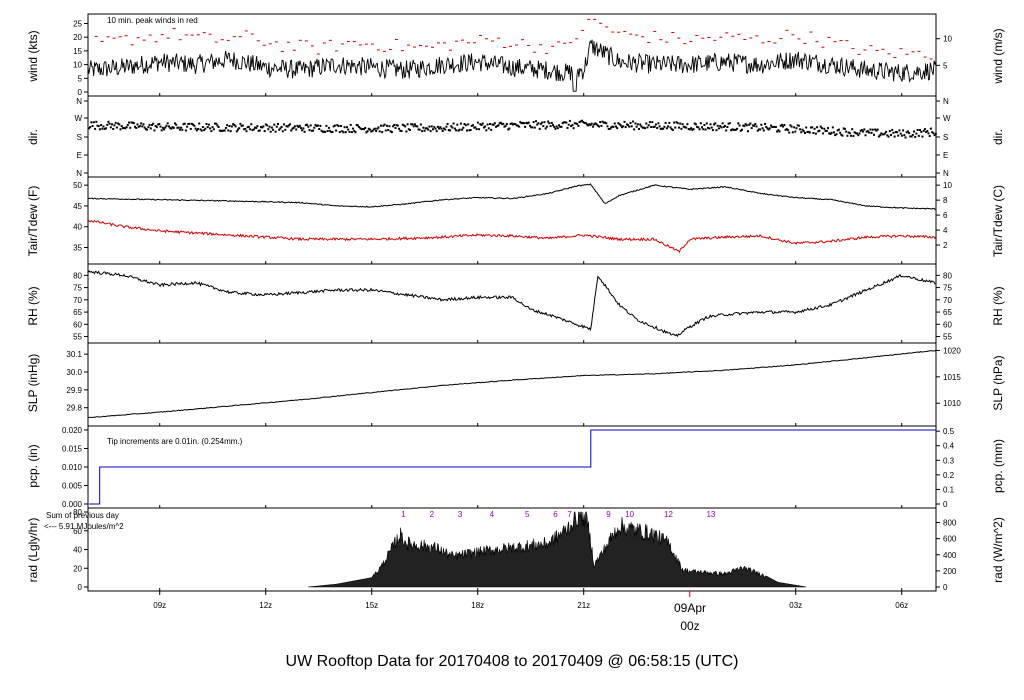  Describe the element at coordinates (949, 446) in the screenshot. I see `tick-label-right-pcp: 0.4` at that location.